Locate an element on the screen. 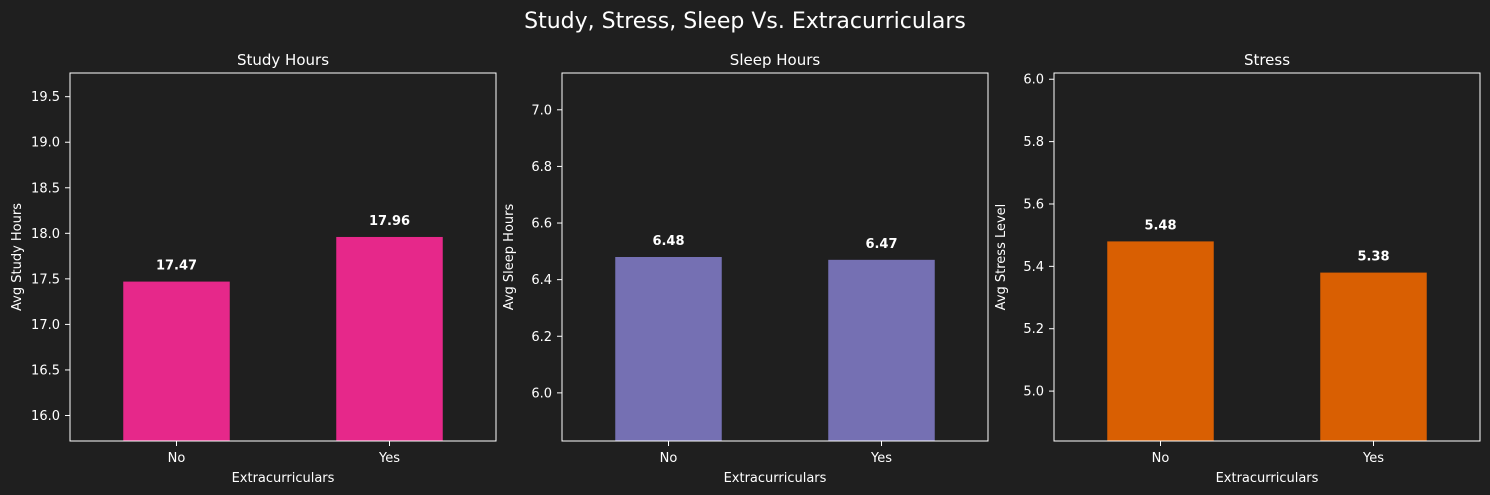 Image resolution: width=1490 pixels, height=495 pixels. bar-value-label: 6.47 is located at coordinates (881, 244).